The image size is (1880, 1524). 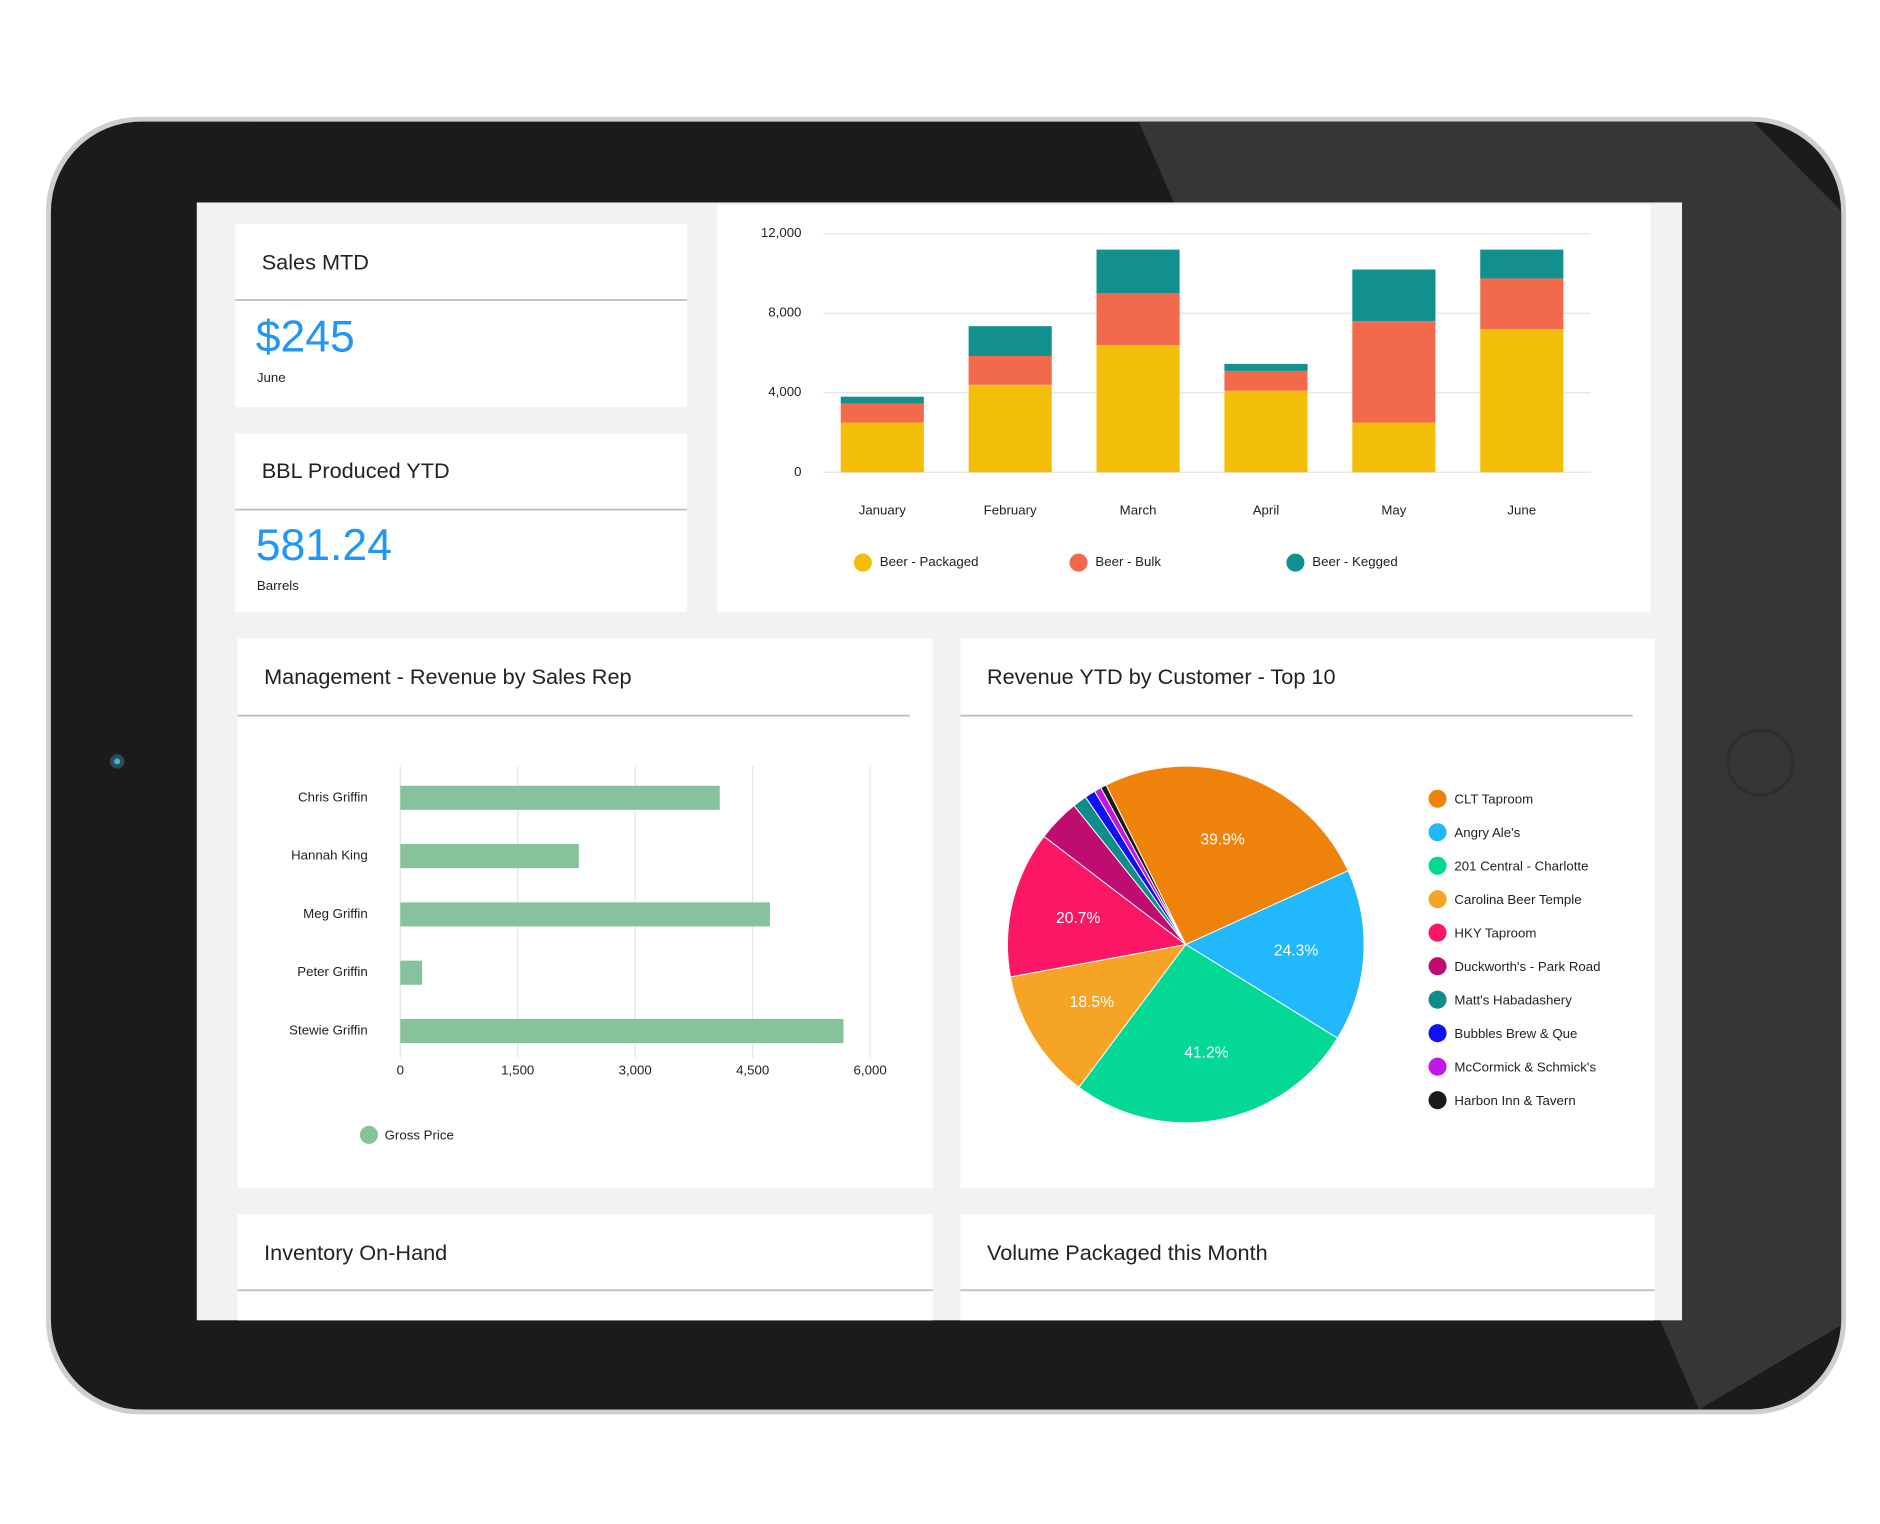 What do you see at coordinates (117, 761) in the screenshot?
I see `camera-lens` at bounding box center [117, 761].